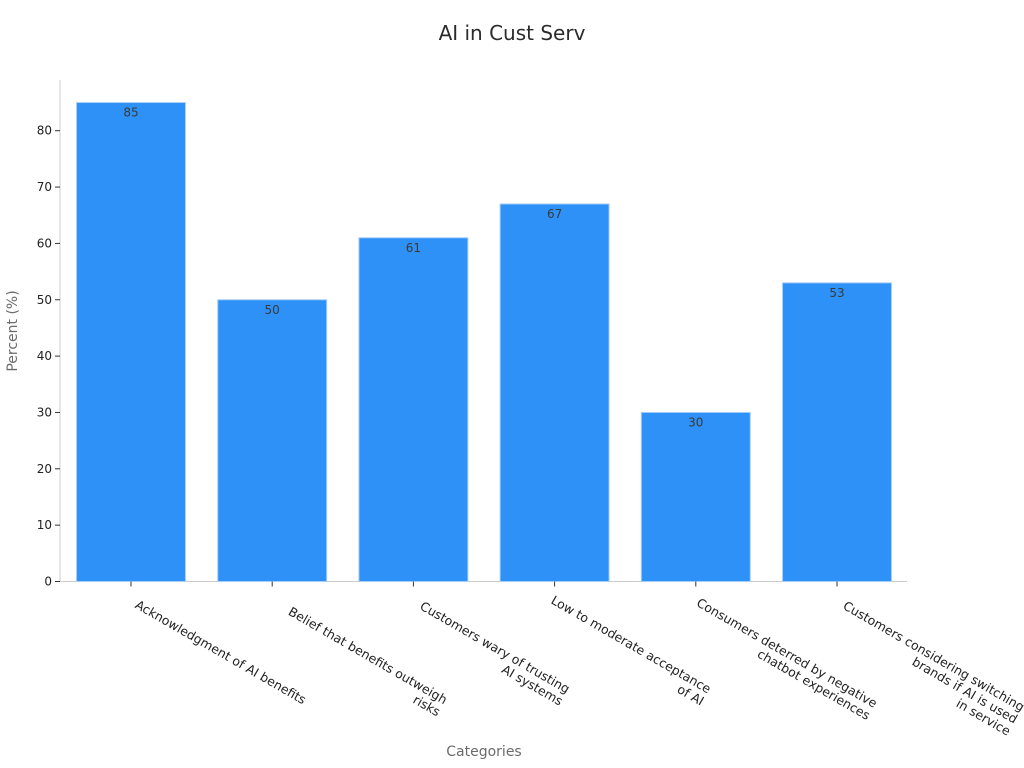 Image resolution: width=1024 pixels, height=768 pixels. Describe the element at coordinates (695, 422) in the screenshot. I see `bar-data-label: 30` at that location.